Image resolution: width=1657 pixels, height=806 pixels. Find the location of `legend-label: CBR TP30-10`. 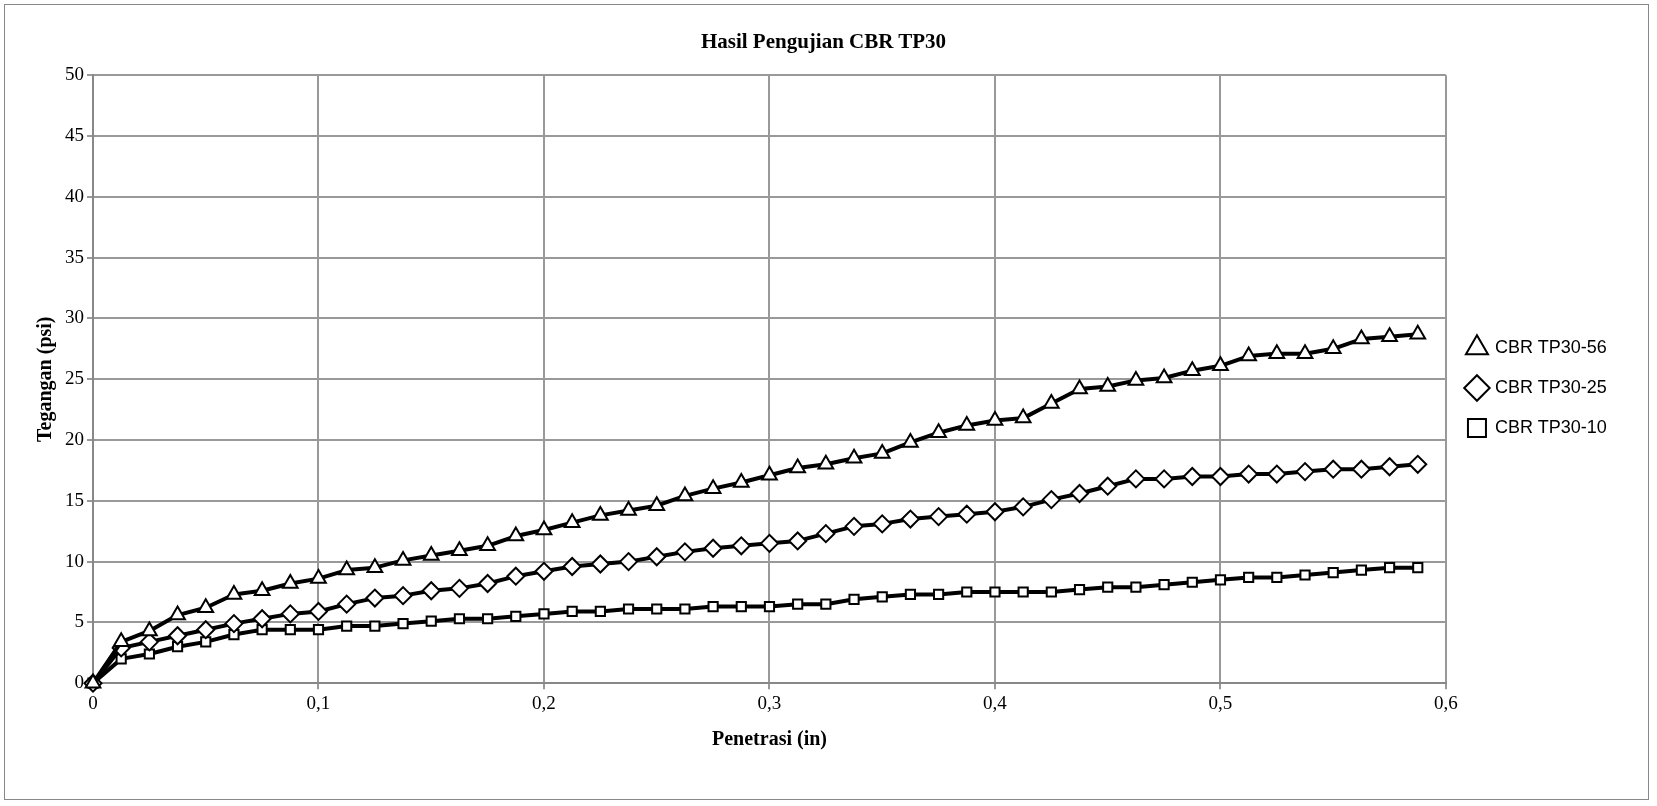

legend-label: CBR TP30-10 is located at coordinates (1550, 426).